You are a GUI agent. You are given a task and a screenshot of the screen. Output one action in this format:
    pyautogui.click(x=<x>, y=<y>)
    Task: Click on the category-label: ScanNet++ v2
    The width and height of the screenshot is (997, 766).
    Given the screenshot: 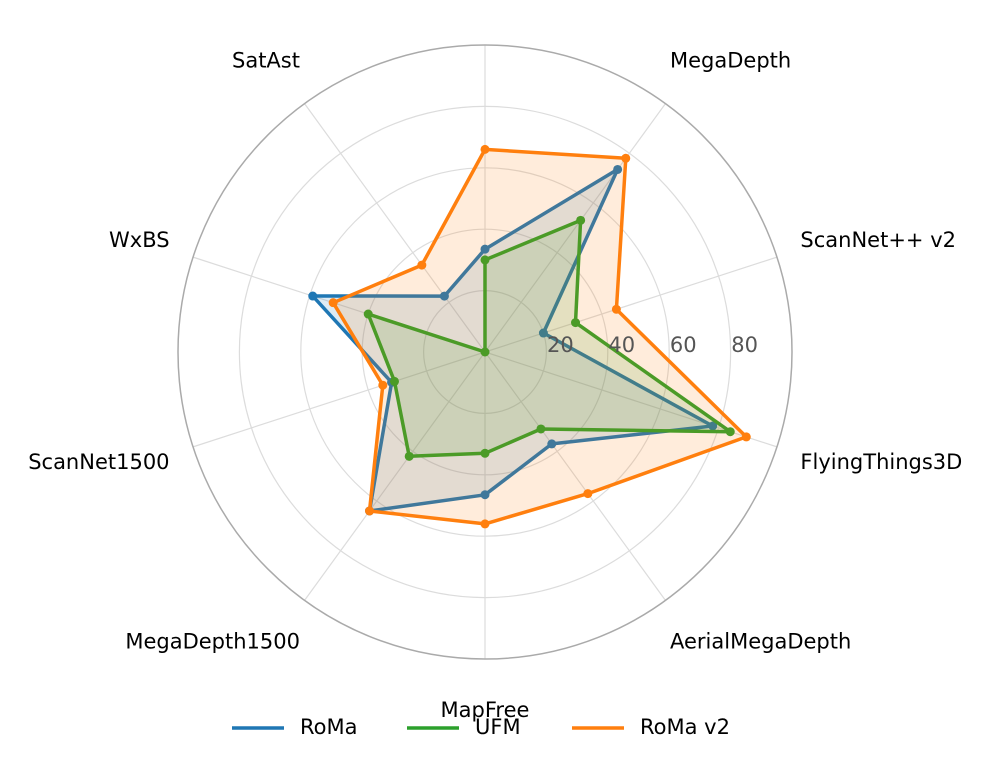 What is the action you would take?
    pyautogui.click(x=878, y=240)
    